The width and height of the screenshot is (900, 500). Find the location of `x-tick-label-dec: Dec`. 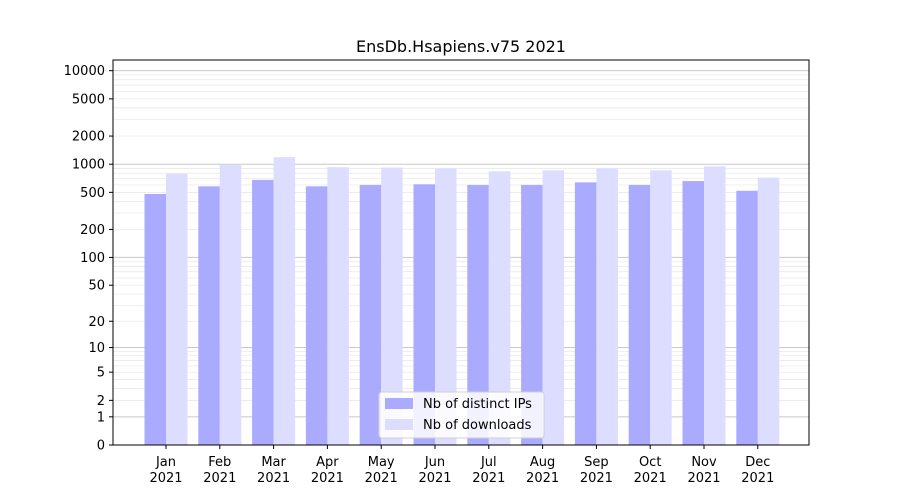

x-tick-label-dec: Dec is located at coordinates (757, 462).